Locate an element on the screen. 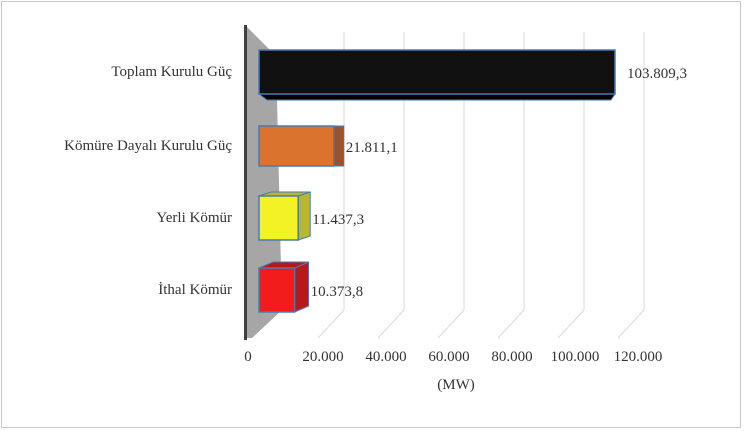 The image size is (744, 431). x-tick-label: 120.000 is located at coordinates (638, 357).